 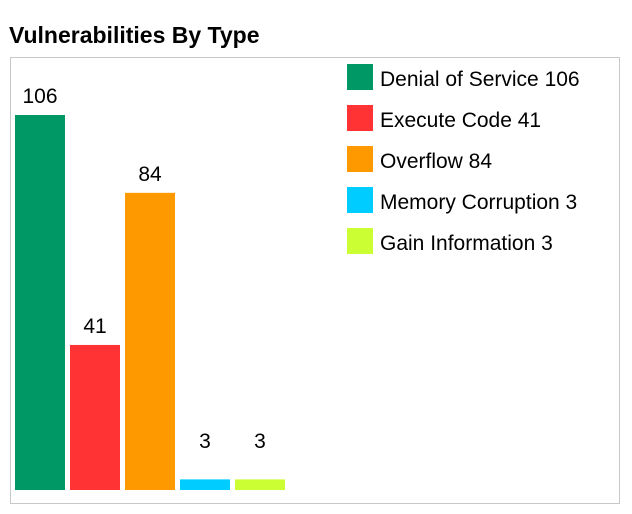 What do you see at coordinates (95, 417) in the screenshot?
I see `bar-execute-code` at bounding box center [95, 417].